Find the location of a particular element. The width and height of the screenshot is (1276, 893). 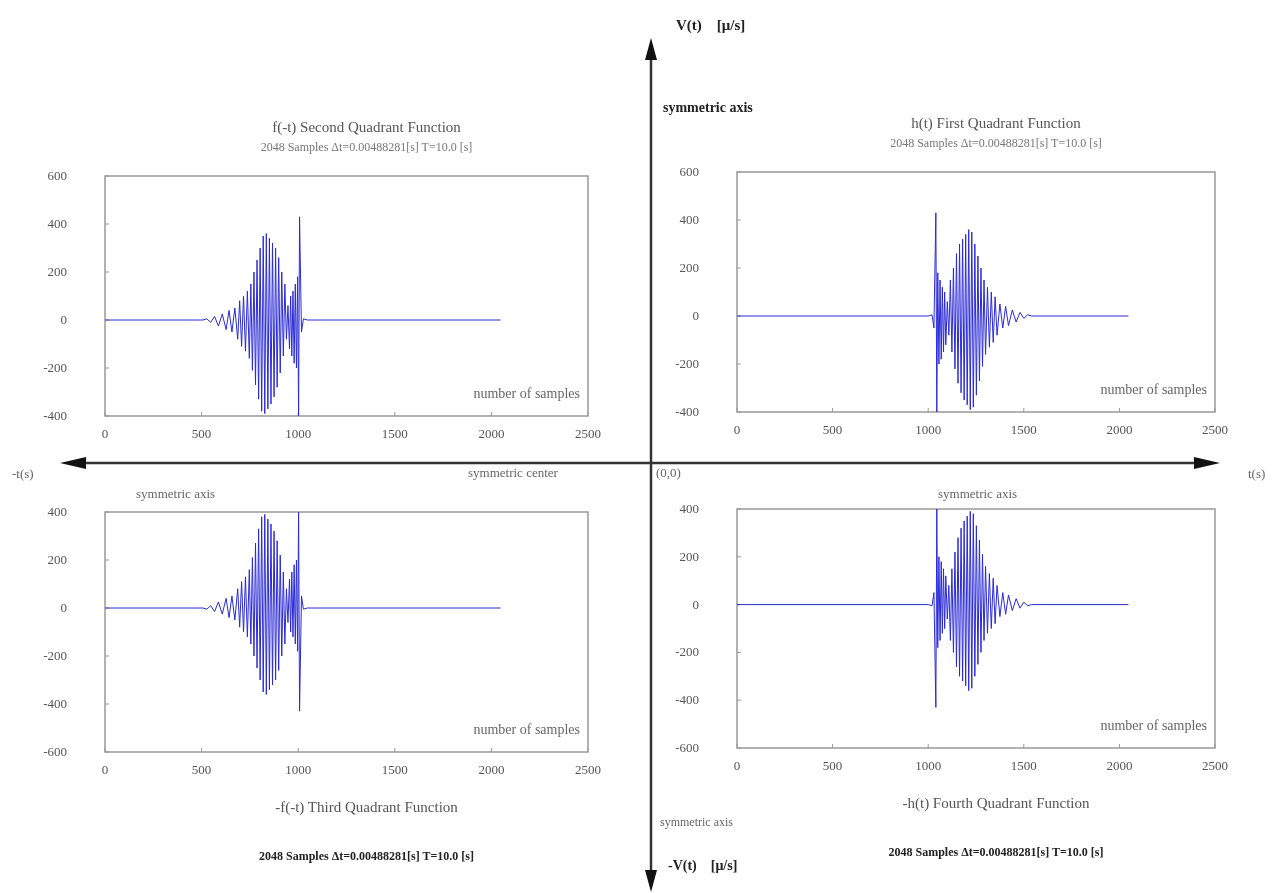

text: -V(t) [μ/s] is located at coordinates (703, 866).